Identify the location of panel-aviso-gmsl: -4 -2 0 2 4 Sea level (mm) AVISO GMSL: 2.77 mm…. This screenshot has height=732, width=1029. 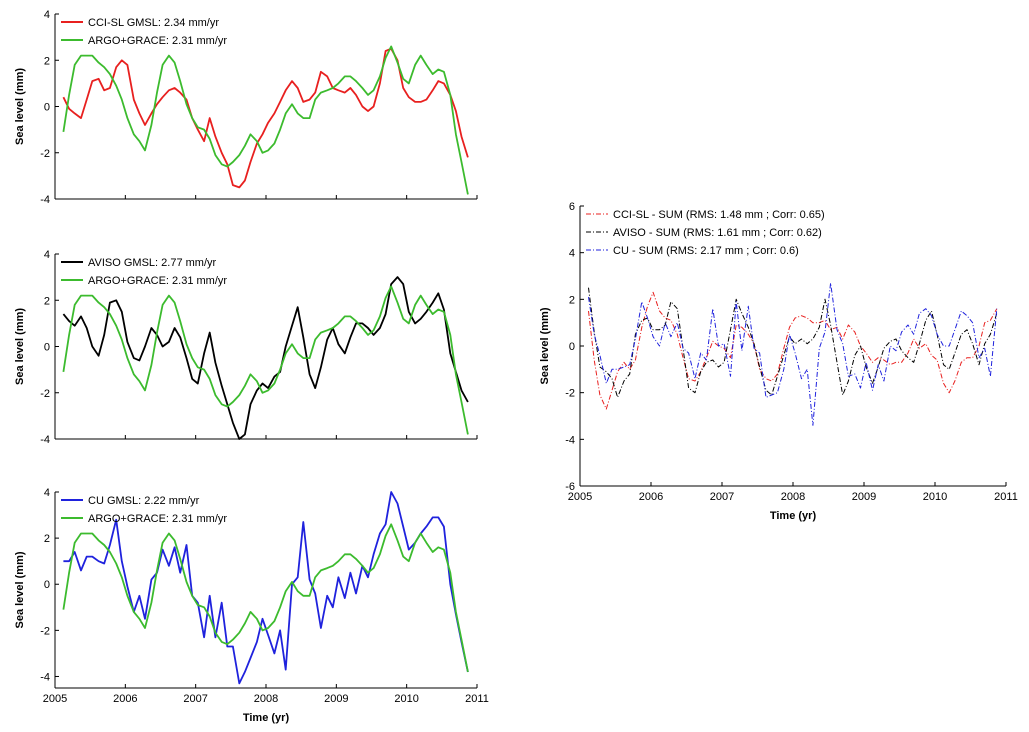
(246, 347).